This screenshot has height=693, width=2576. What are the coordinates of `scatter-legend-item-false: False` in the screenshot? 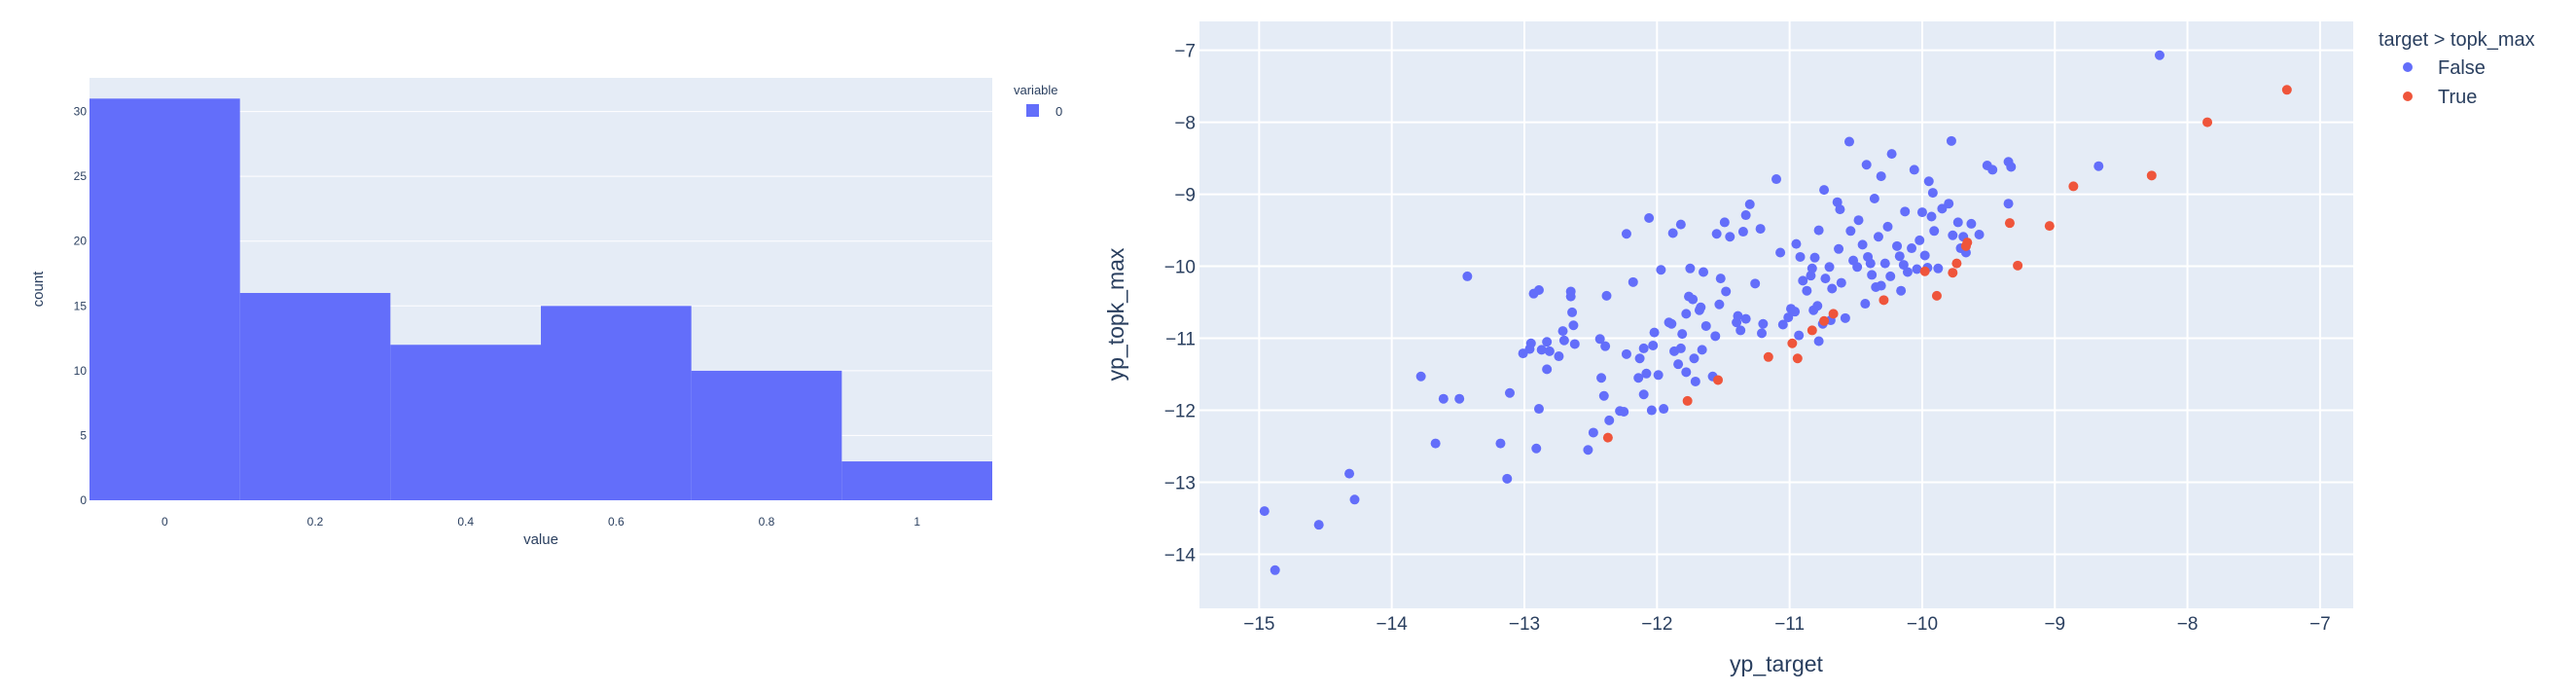 It's located at (2444, 68).